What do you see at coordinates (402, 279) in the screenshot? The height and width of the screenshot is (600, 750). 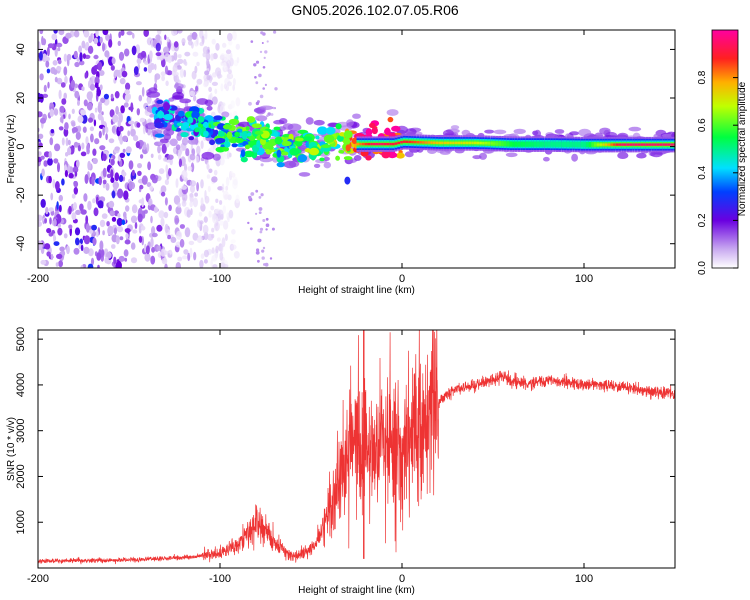 I see `heatmap-xtick-label: 0` at bounding box center [402, 279].